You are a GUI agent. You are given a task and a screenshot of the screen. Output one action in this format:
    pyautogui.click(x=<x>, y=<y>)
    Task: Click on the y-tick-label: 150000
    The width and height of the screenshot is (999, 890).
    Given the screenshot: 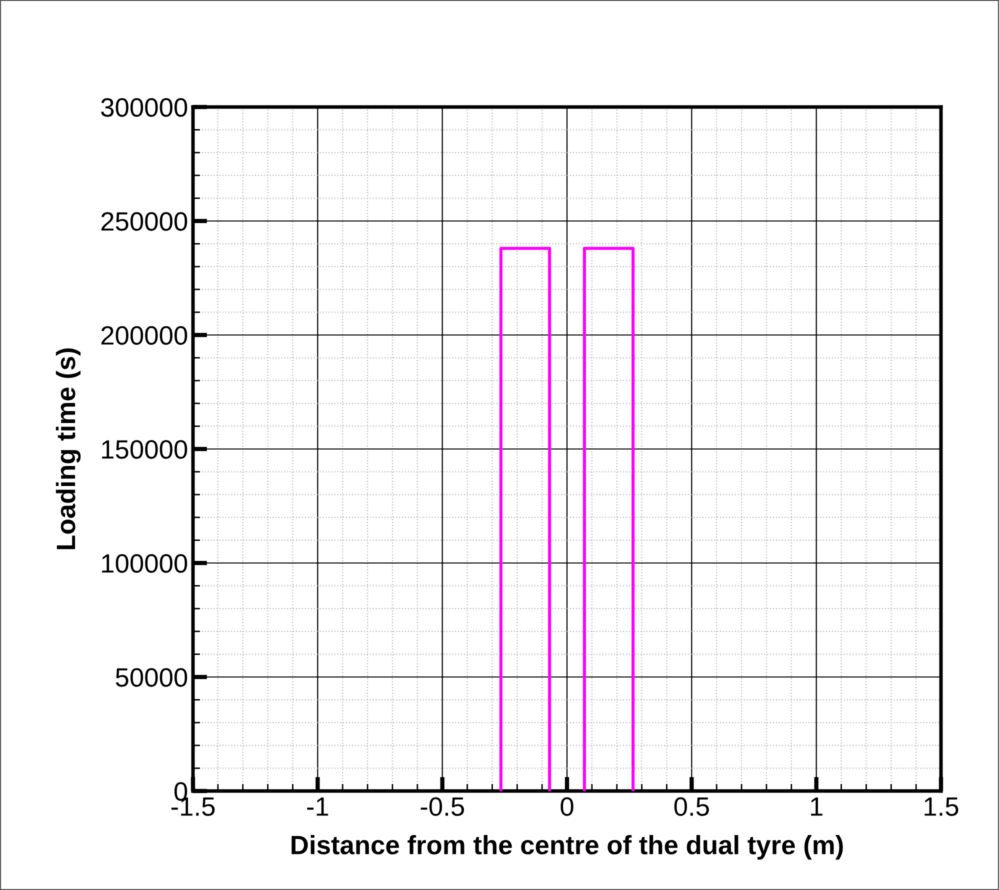 What is the action you would take?
    pyautogui.click(x=145, y=449)
    